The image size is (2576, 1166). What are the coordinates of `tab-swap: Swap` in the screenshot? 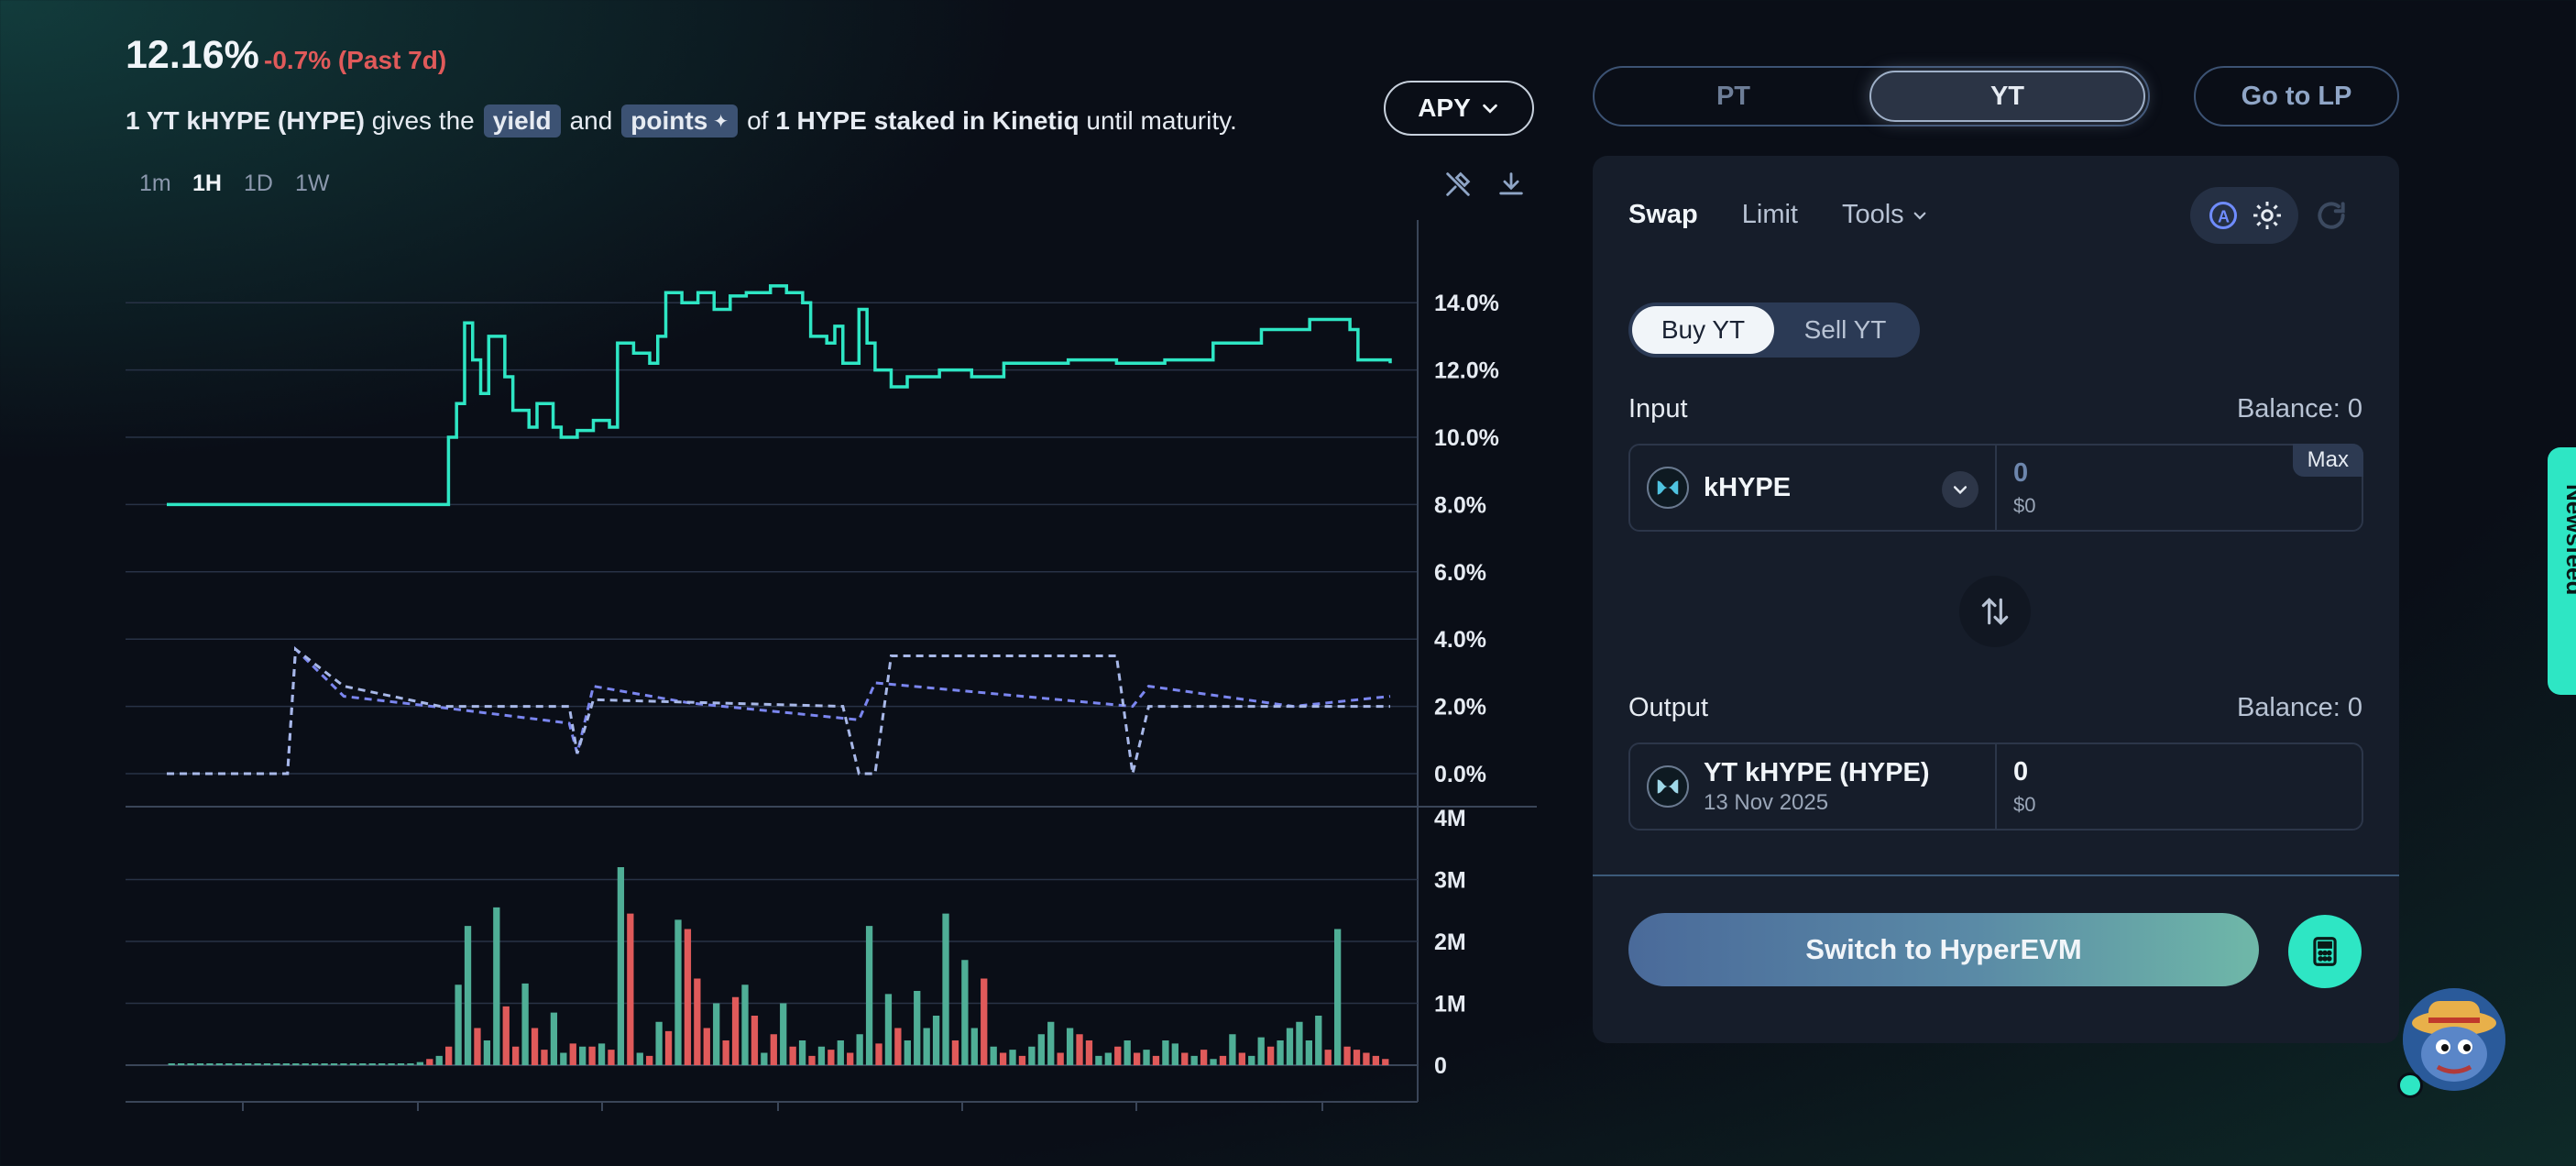 It's located at (1663, 214).